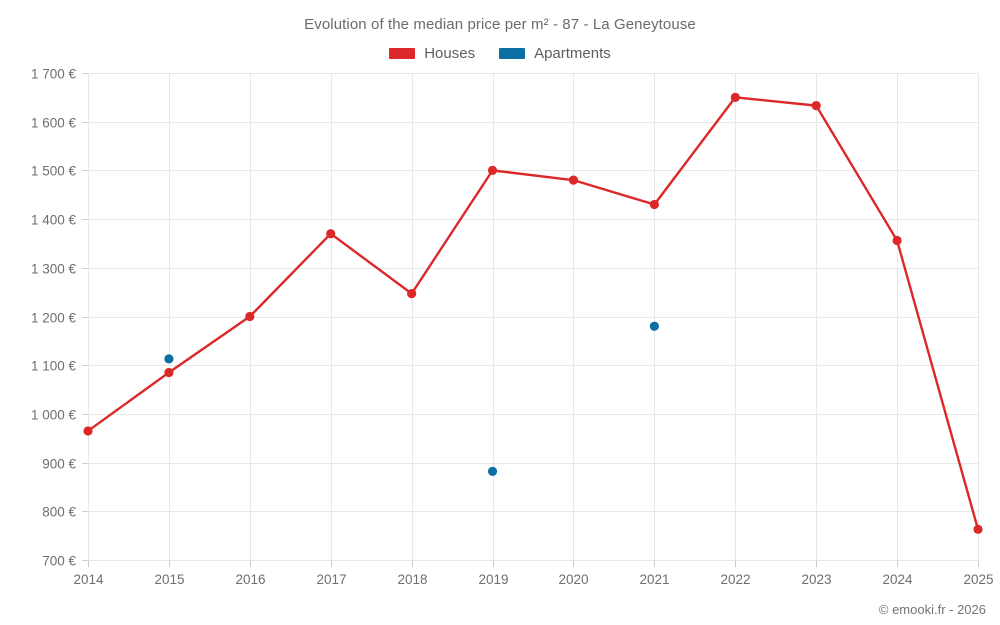 This screenshot has height=625, width=1000. I want to click on y-tick-label: 1 200 €, so click(54, 318).